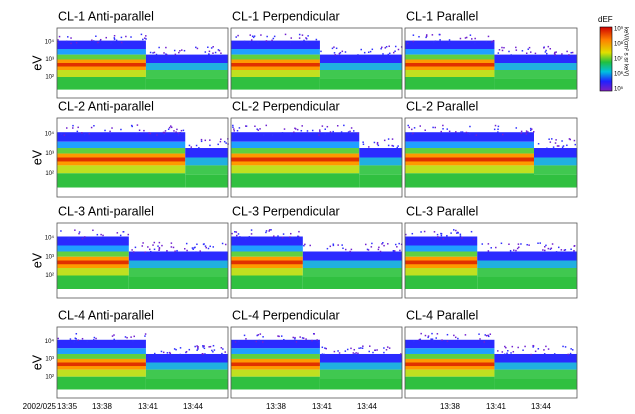 The height and width of the screenshot is (414, 635). Describe the element at coordinates (605, 19) in the screenshot. I see `colorbar-title: dEF` at that location.